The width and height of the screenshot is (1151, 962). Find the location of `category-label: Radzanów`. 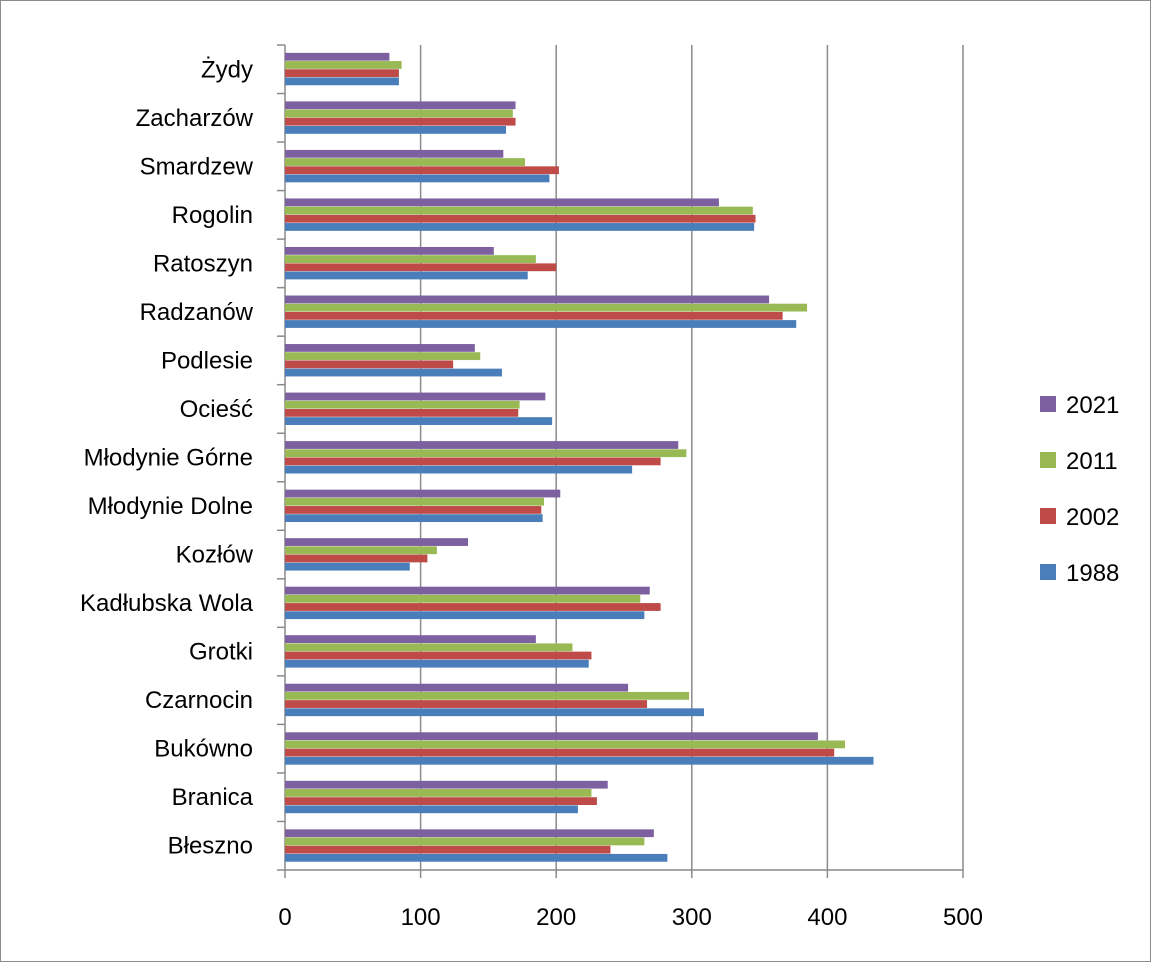

category-label: Radzanów is located at coordinates (197, 312).